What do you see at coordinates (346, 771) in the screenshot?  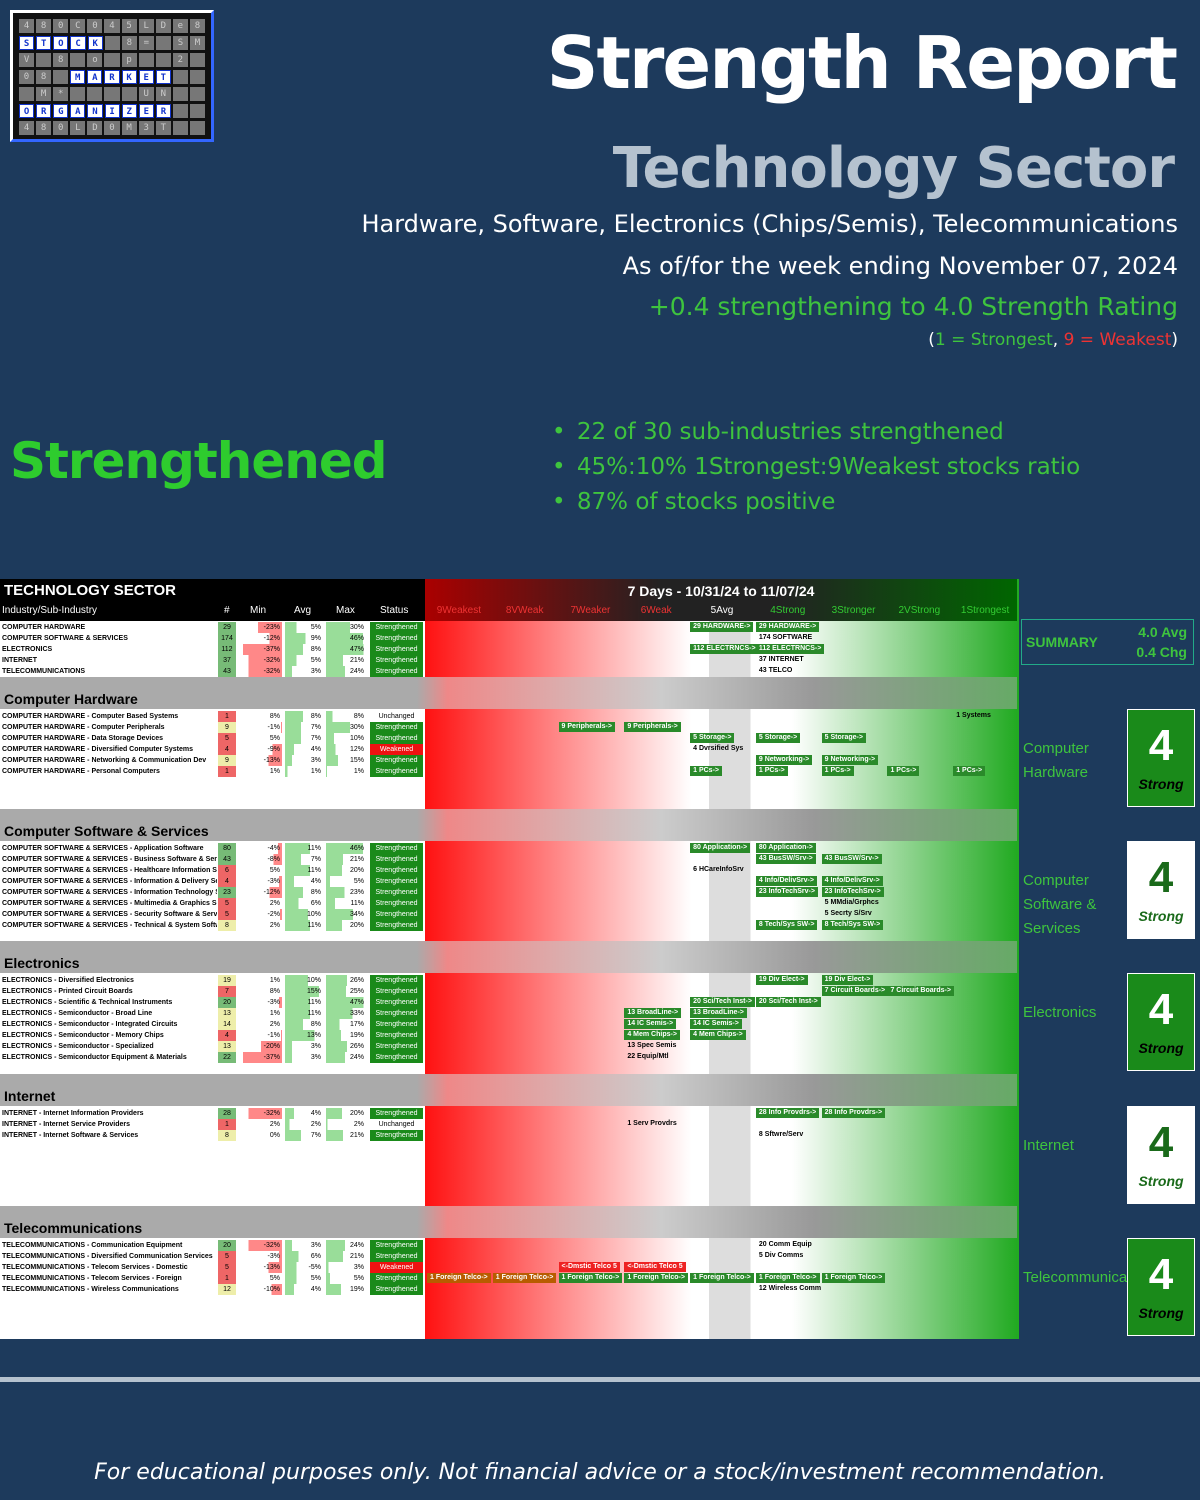 I see `max-change: 1%` at bounding box center [346, 771].